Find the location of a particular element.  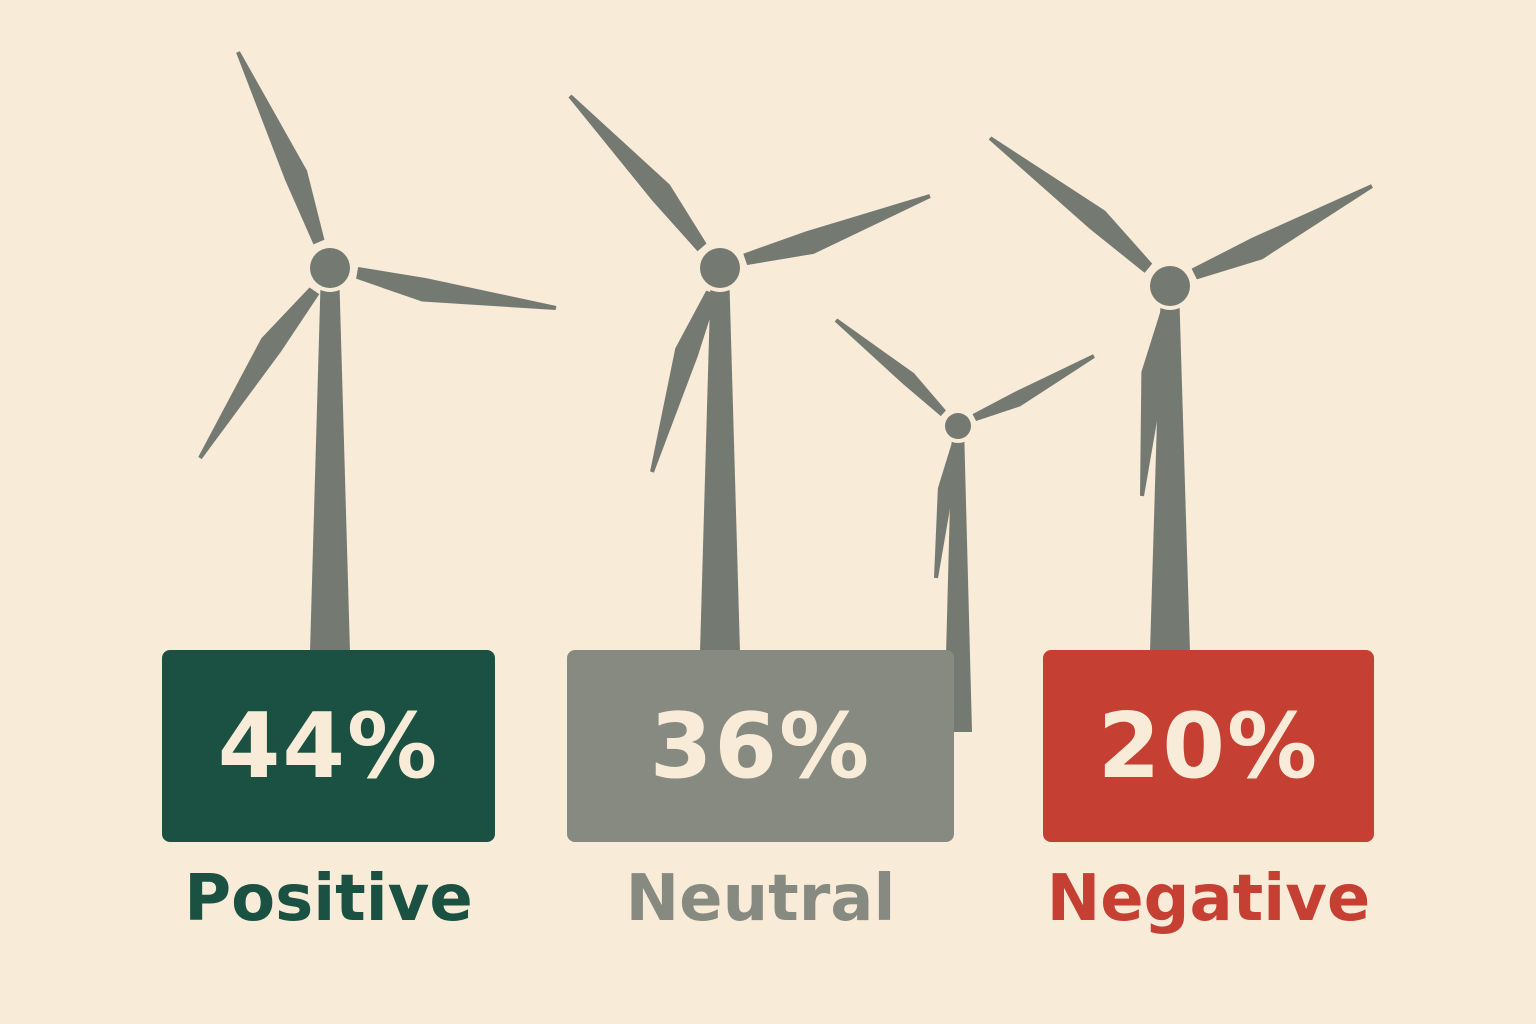

tile-neutral: 36% is located at coordinates (760, 746).